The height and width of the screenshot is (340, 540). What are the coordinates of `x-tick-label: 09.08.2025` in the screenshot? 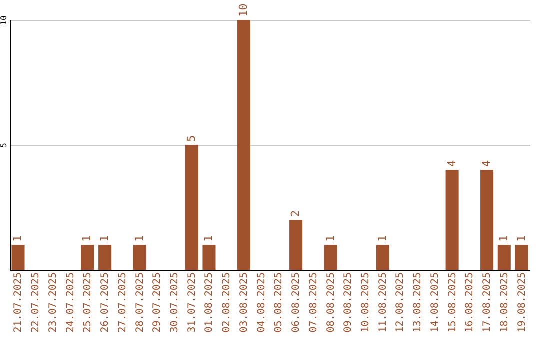 It's located at (348, 302).